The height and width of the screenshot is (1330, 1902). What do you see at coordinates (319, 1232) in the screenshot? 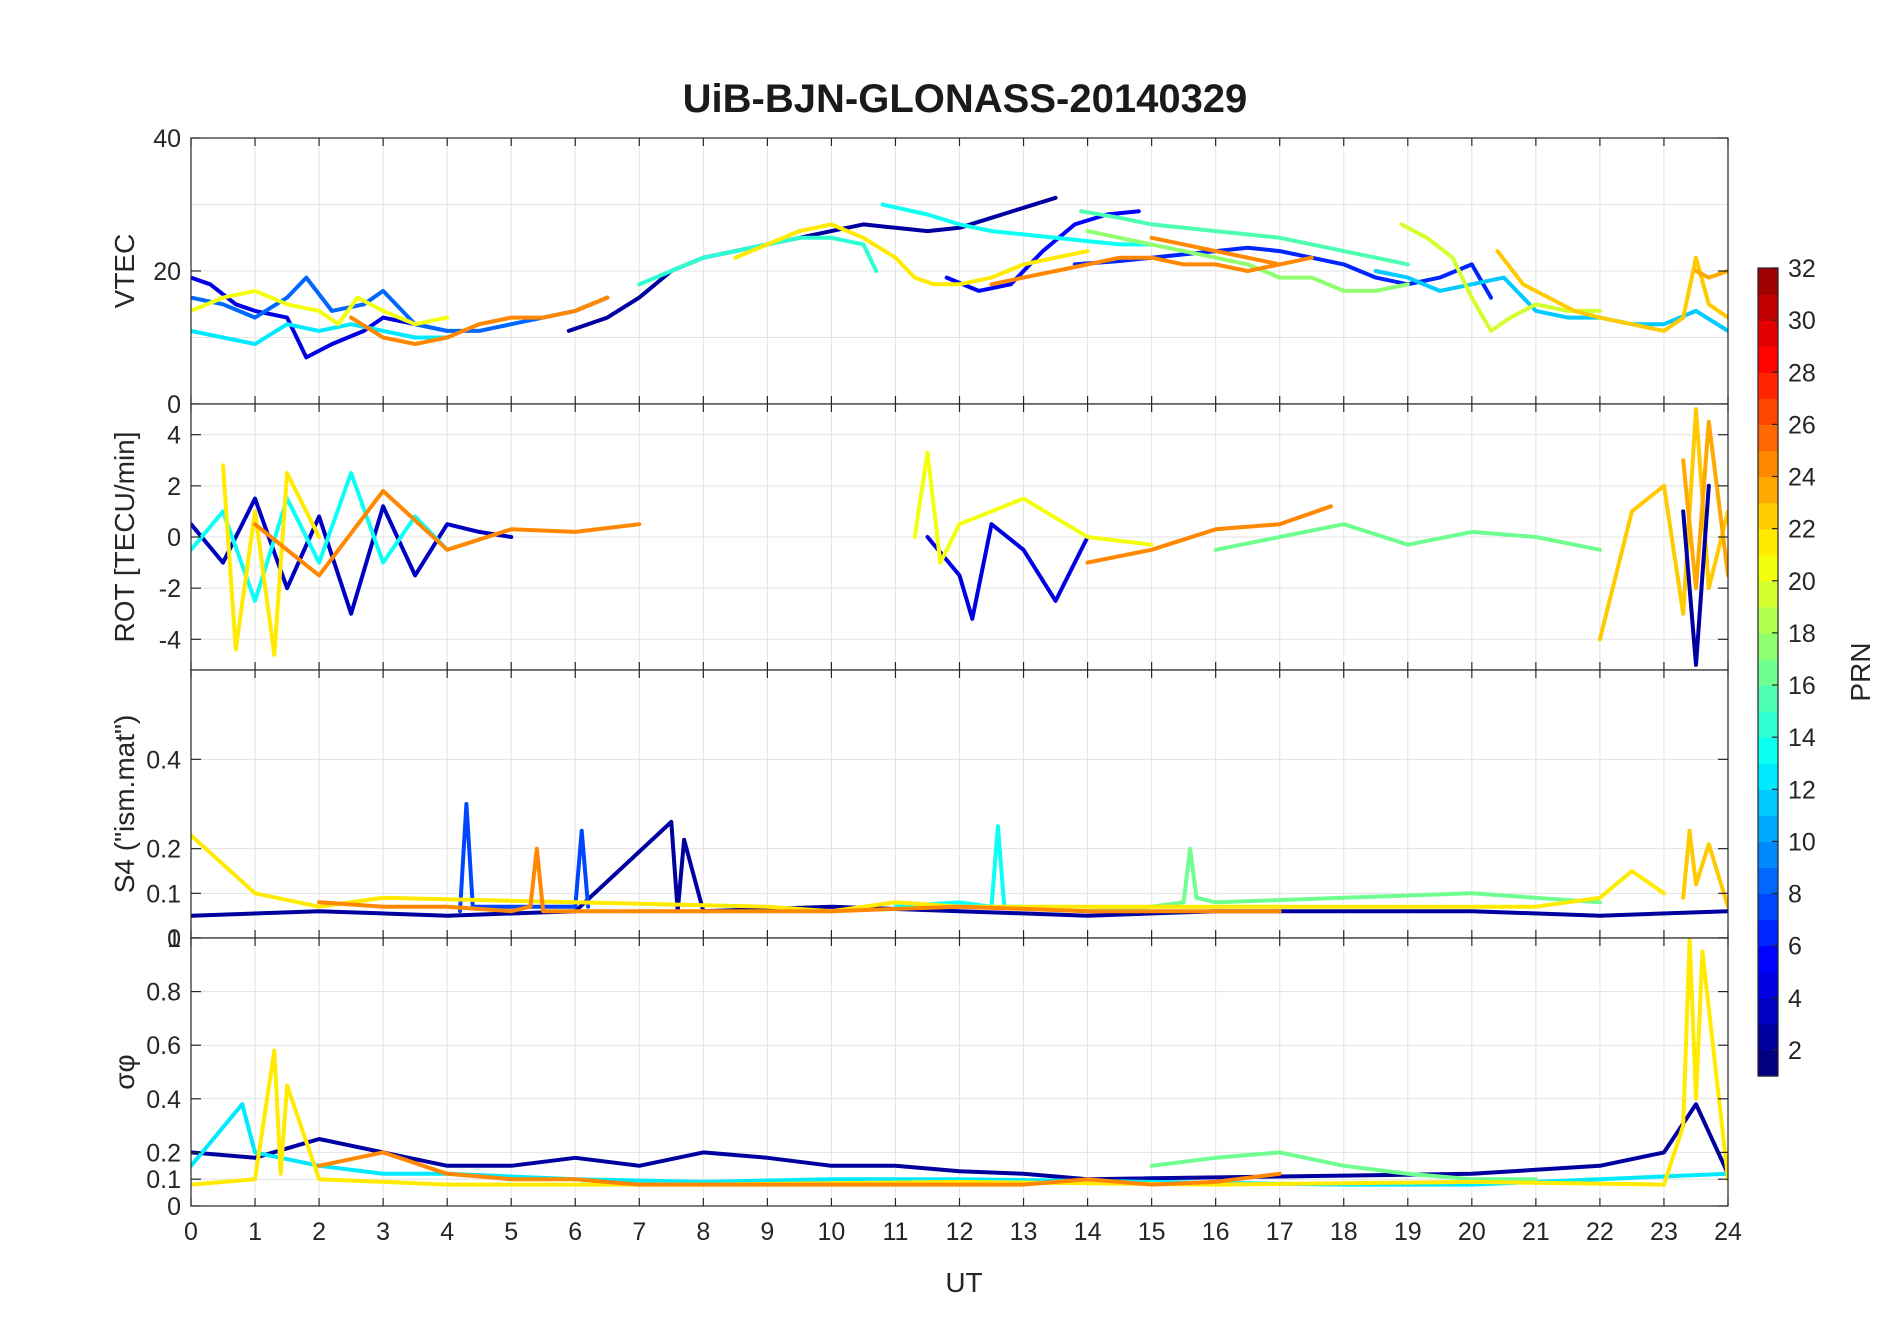
I see `x-tick-label: 2` at bounding box center [319, 1232].